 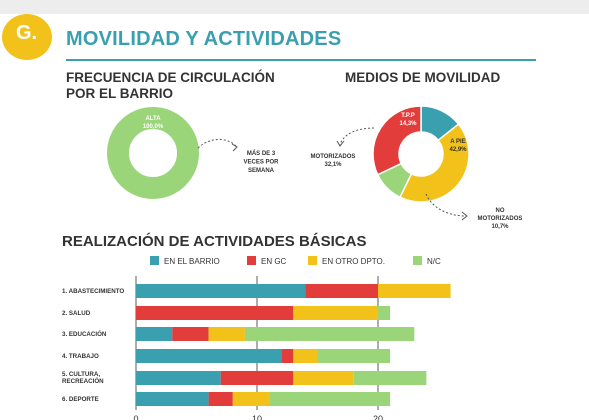 I want to click on section-badge: G., so click(x=27, y=37).